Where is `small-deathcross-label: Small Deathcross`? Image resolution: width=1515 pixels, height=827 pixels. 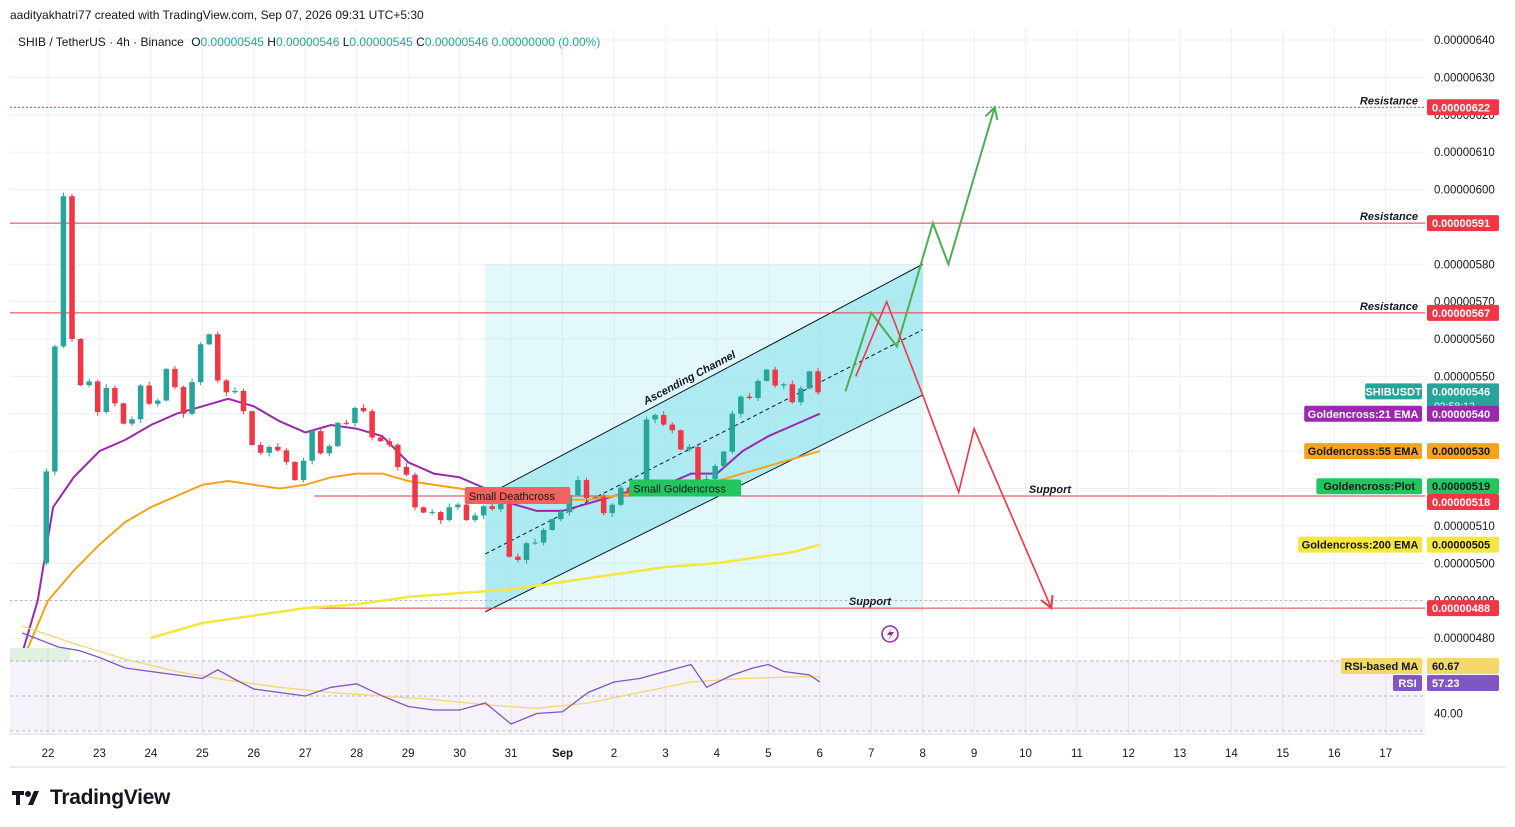
small-deathcross-label: Small Deathcross is located at coordinates (512, 497).